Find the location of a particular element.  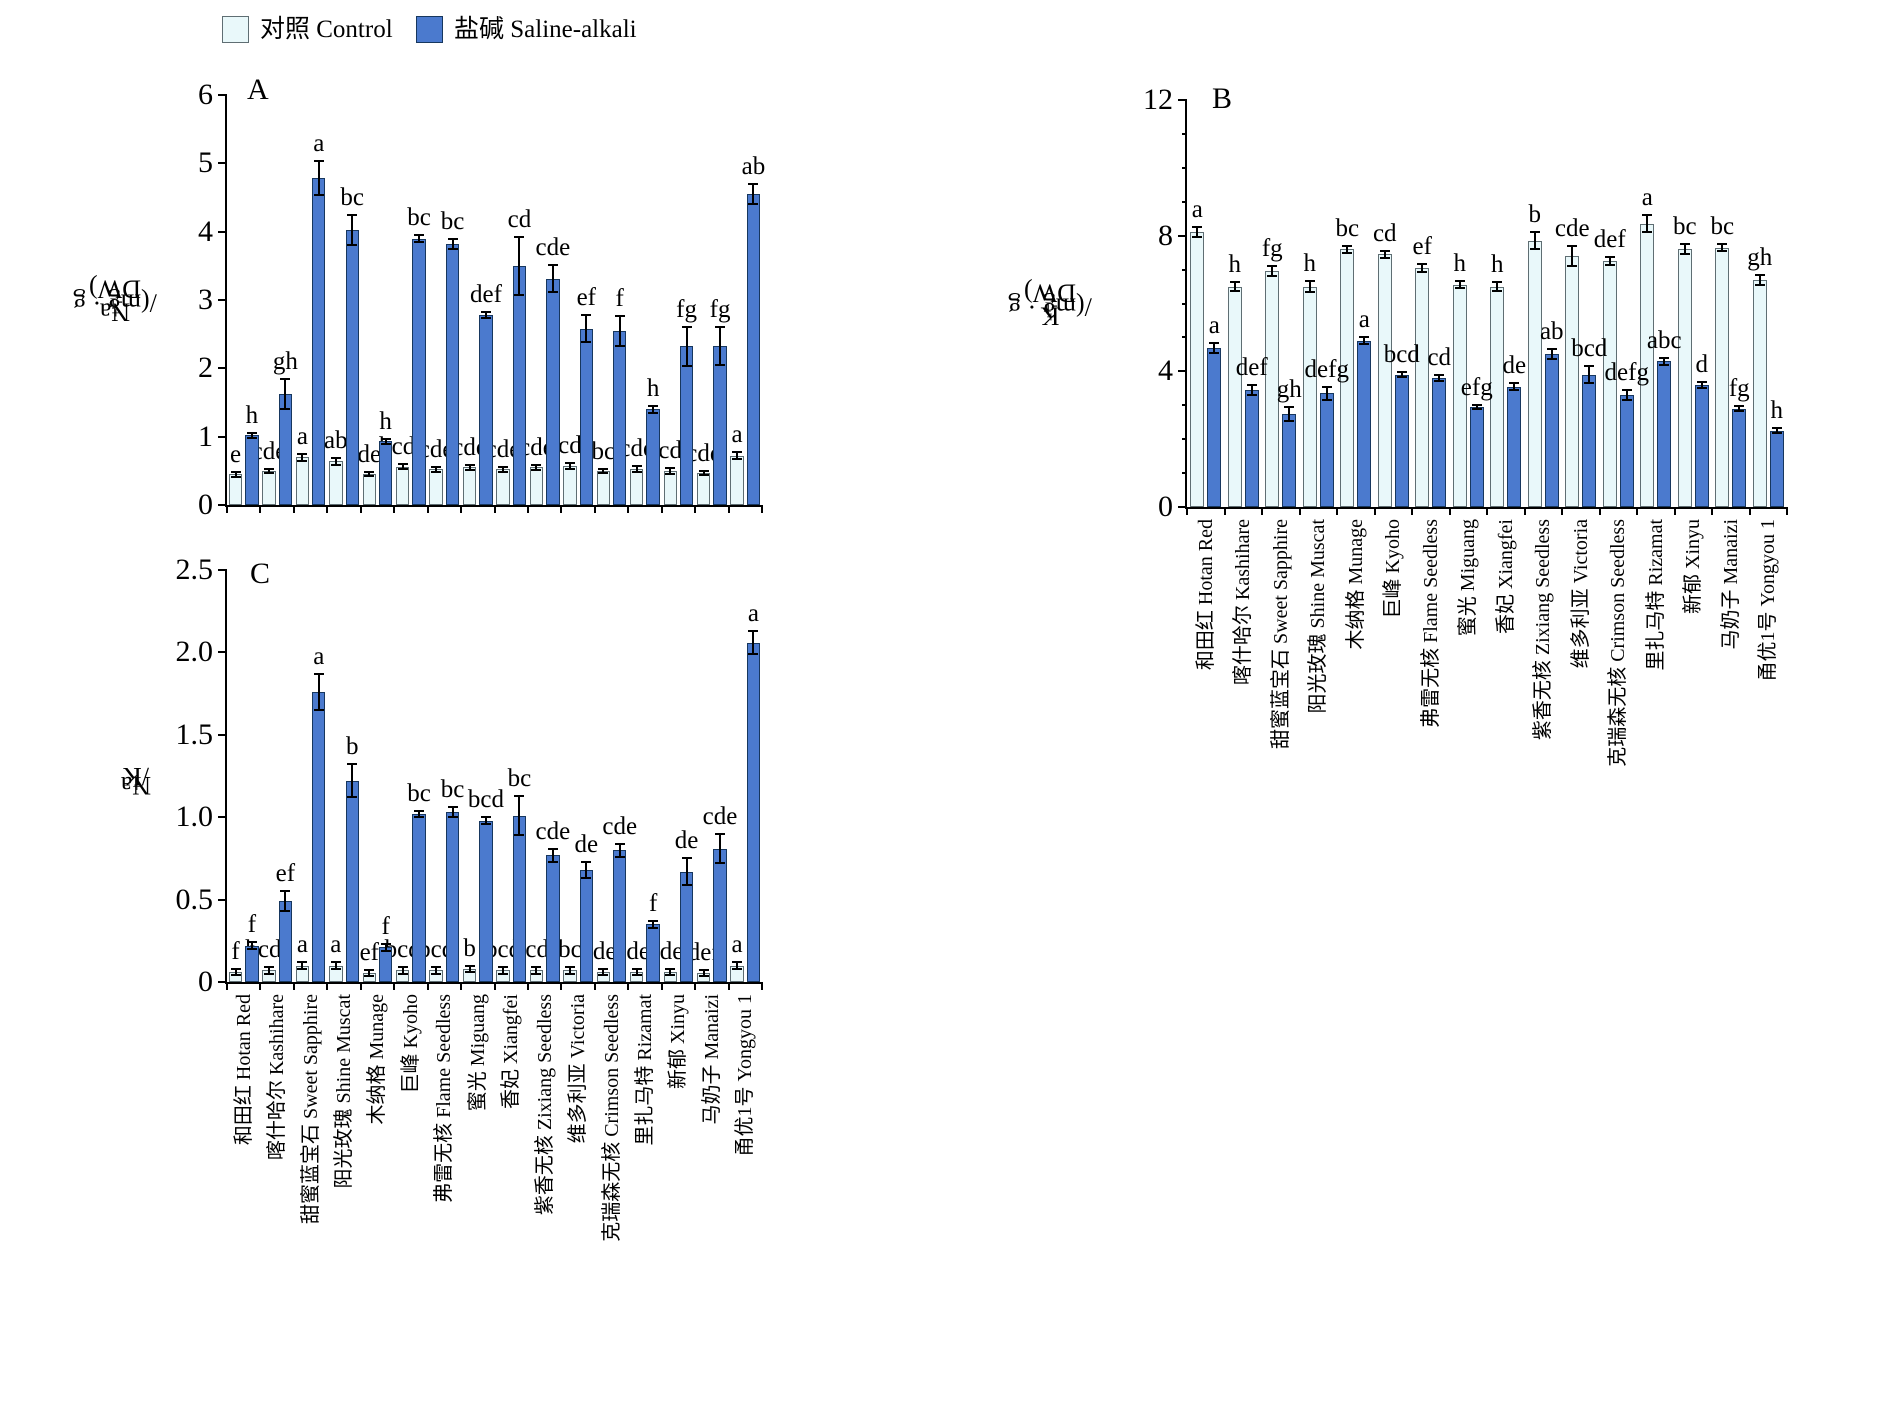

category-label: 里扎马特 Rizamat is located at coordinates (644, 1070).